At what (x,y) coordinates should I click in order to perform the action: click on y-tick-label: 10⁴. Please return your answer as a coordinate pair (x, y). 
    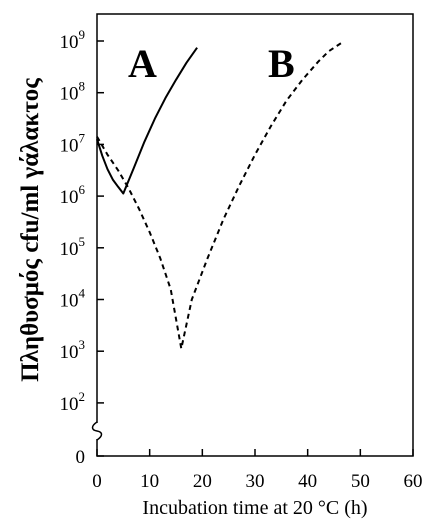
    Looking at the image, I should click on (73, 299).